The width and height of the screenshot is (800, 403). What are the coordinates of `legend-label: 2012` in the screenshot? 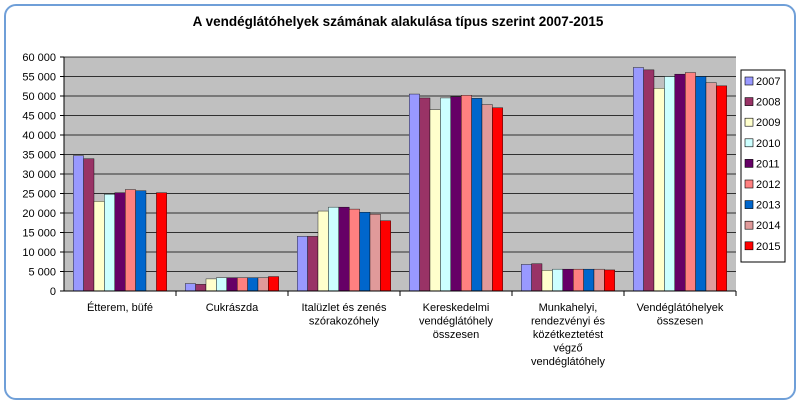 It's located at (768, 185).